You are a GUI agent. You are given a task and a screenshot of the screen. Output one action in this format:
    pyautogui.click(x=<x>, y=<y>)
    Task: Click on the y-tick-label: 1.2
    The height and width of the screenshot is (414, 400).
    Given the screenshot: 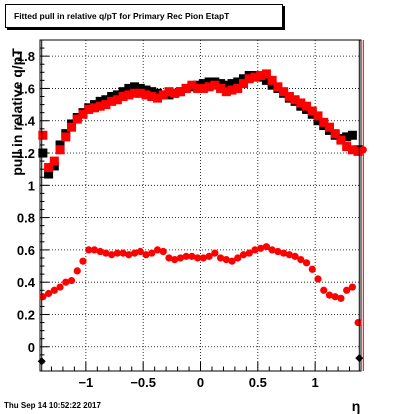 What is the action you would take?
    pyautogui.click(x=26, y=153)
    